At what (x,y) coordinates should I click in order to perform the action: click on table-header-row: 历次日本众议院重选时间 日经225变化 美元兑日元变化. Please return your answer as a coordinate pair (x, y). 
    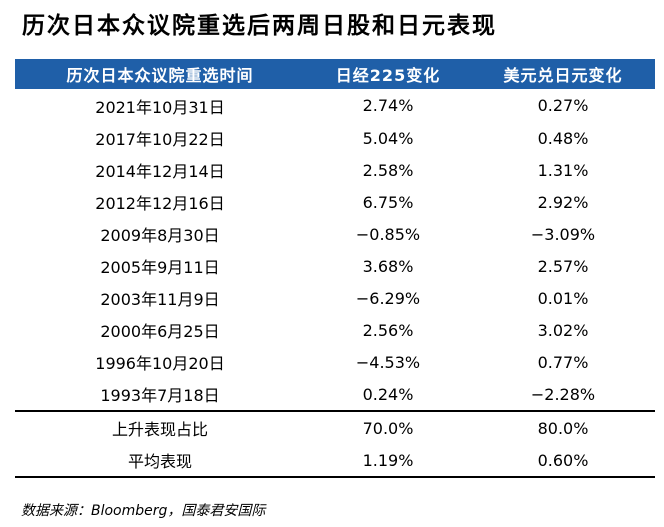
    Looking at the image, I should click on (335, 74).